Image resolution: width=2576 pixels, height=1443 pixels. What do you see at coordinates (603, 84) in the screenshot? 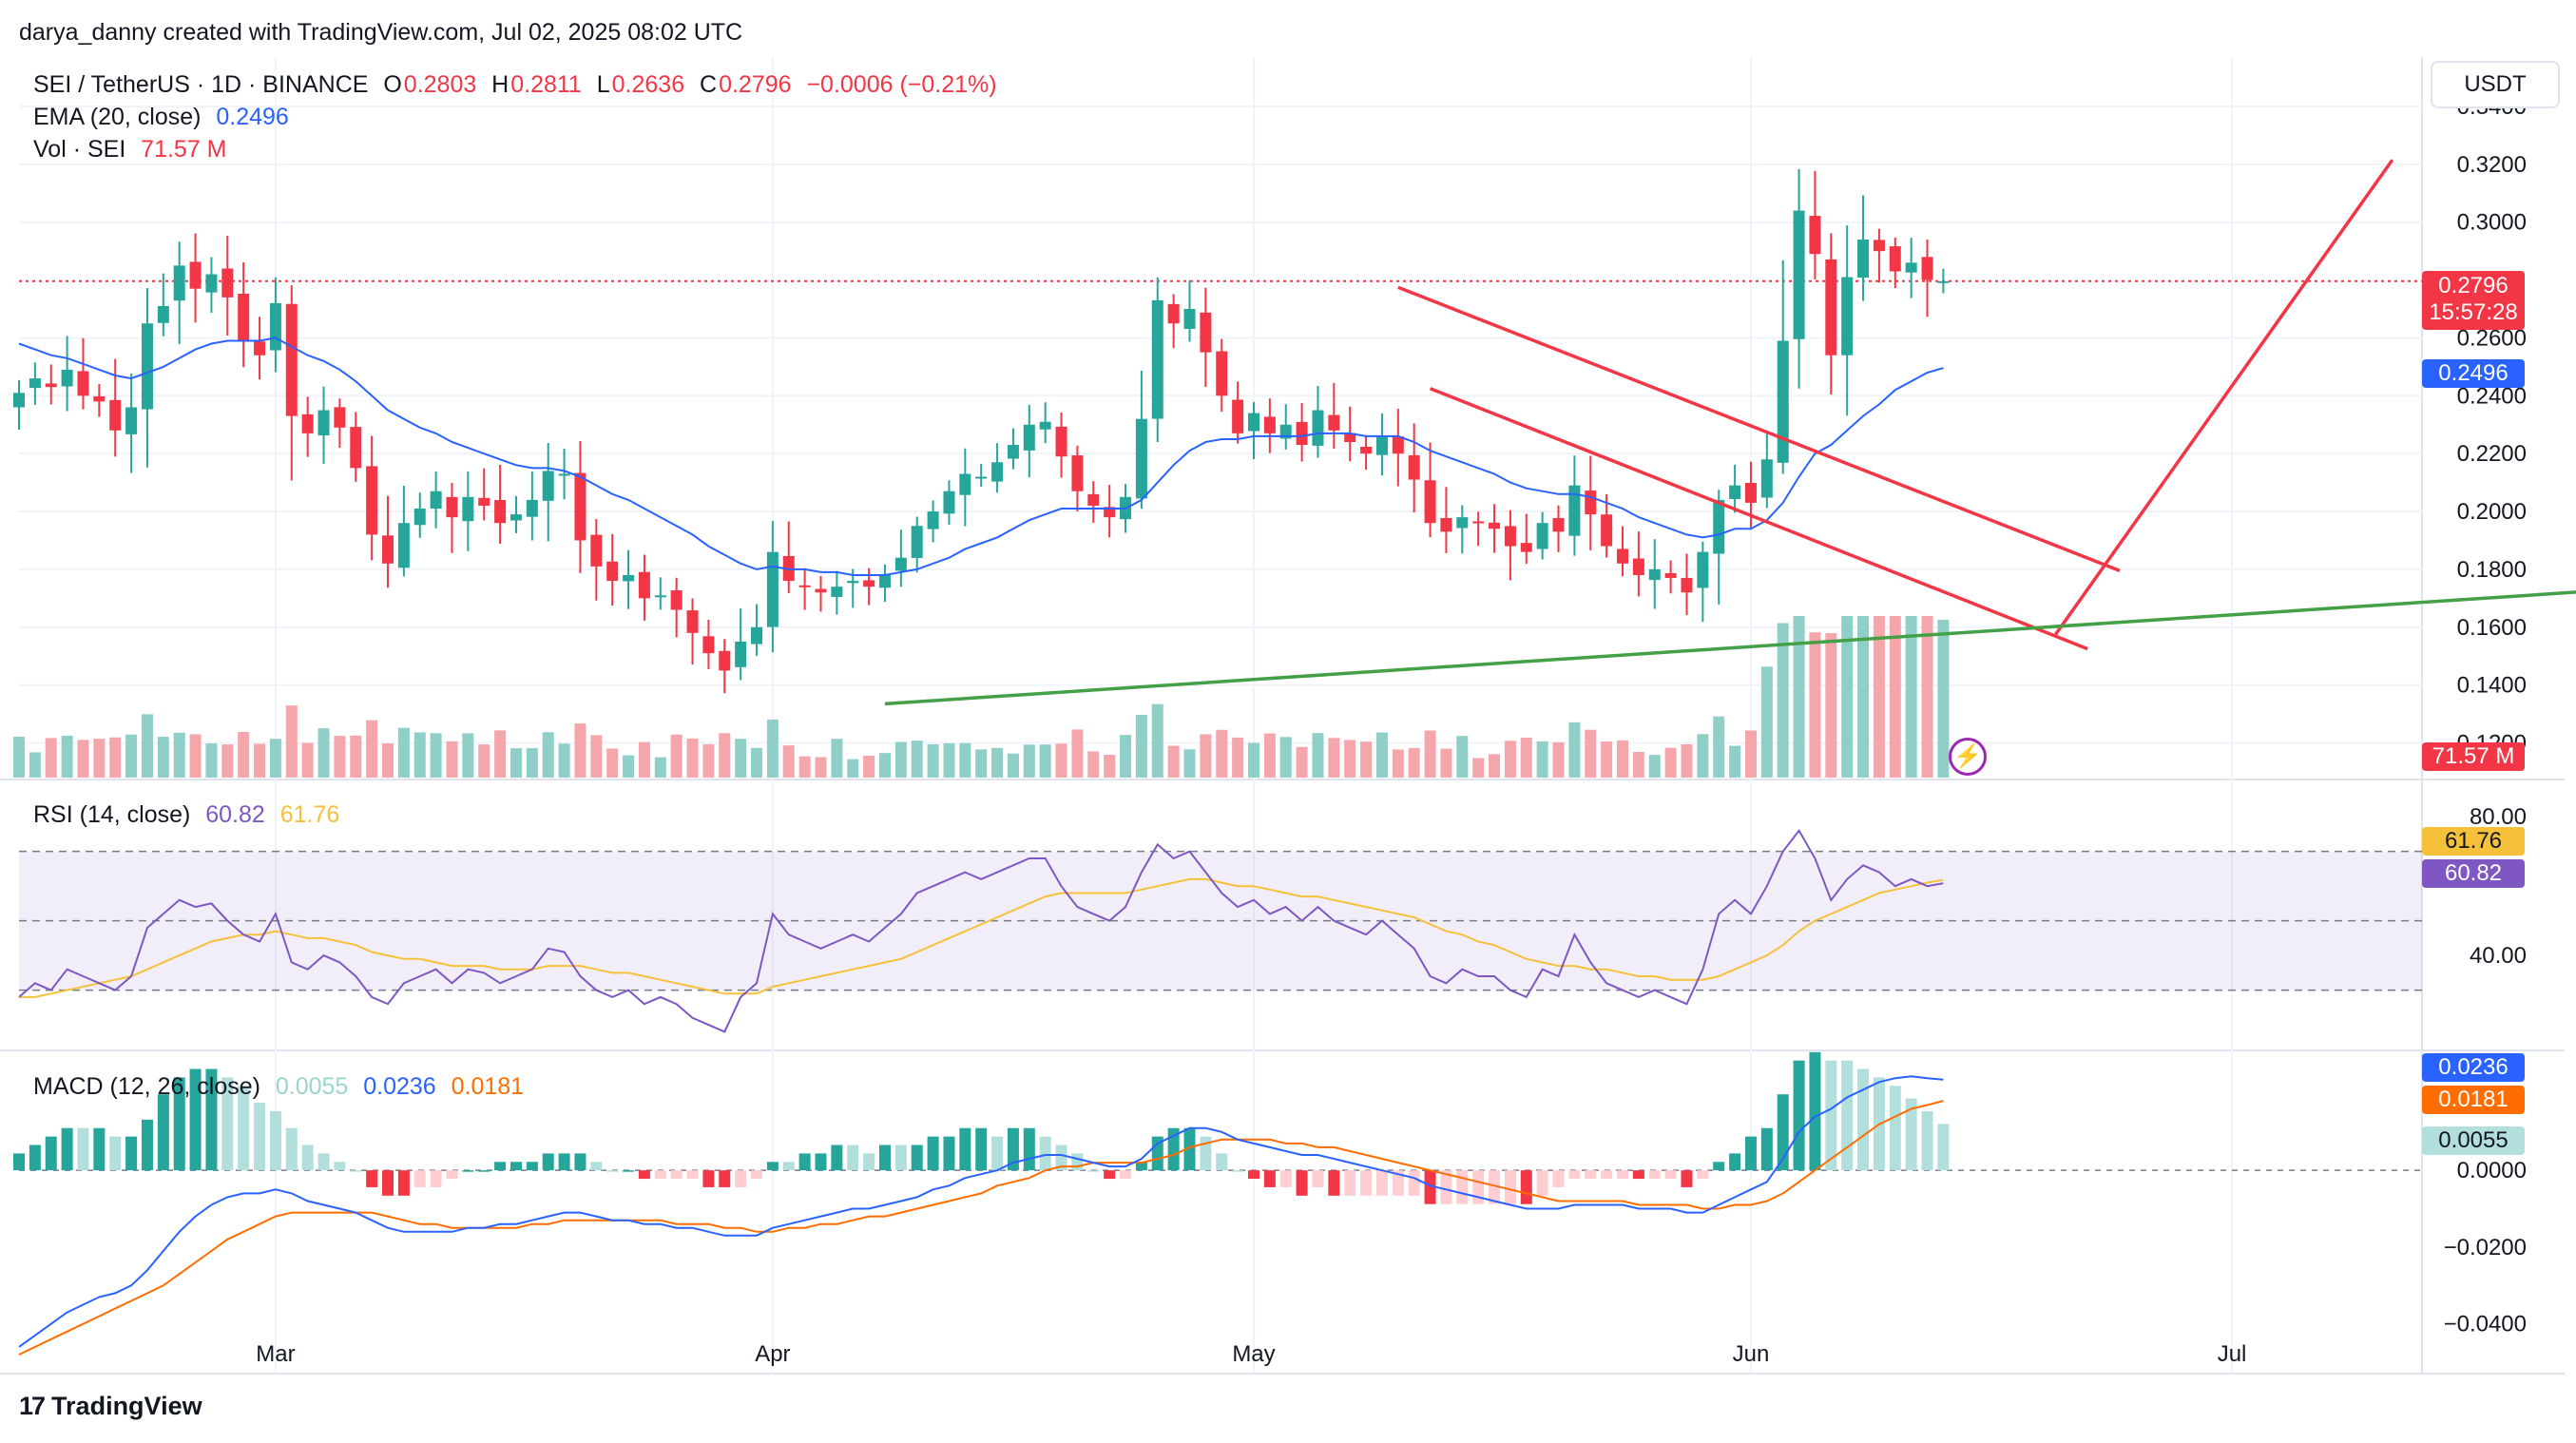
I see `legend-low-label: L` at bounding box center [603, 84].